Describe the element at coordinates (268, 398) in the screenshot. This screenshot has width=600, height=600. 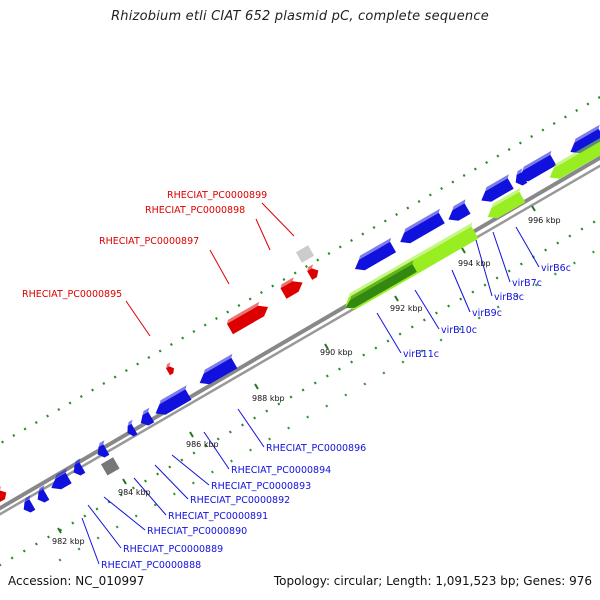
I see `scale-tick-label: 988 kbp` at that location.